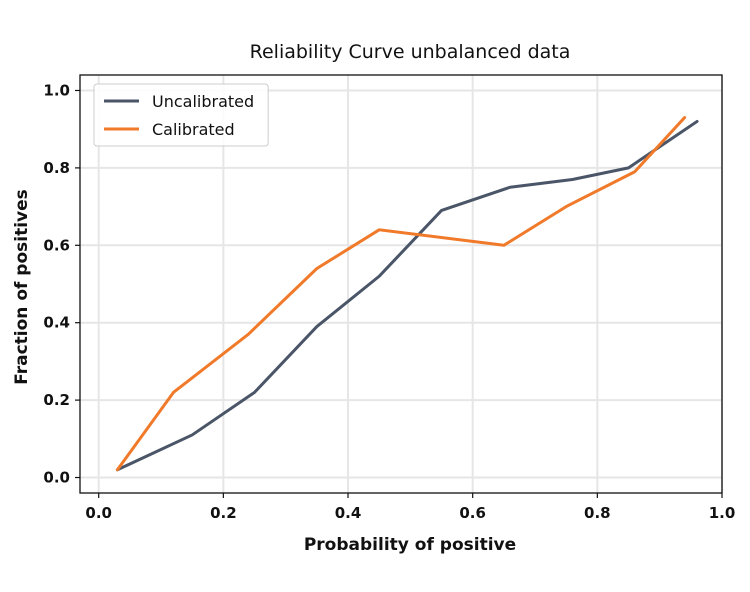 This screenshot has width=750, height=592. I want to click on y-tick-label: 0.4, so click(56, 323).